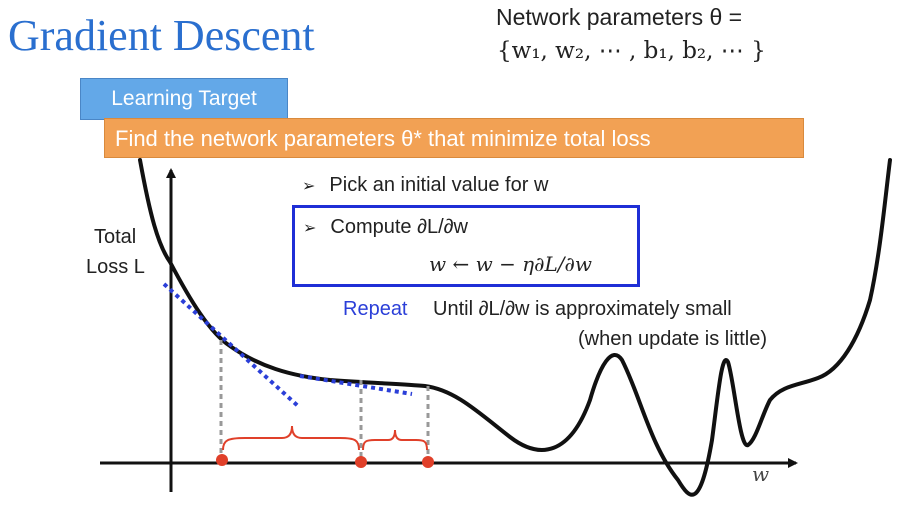 The image size is (906, 517). What do you see at coordinates (510, 264) in the screenshot?
I see `update-rule: w ← w − η∂L/∂w` at bounding box center [510, 264].